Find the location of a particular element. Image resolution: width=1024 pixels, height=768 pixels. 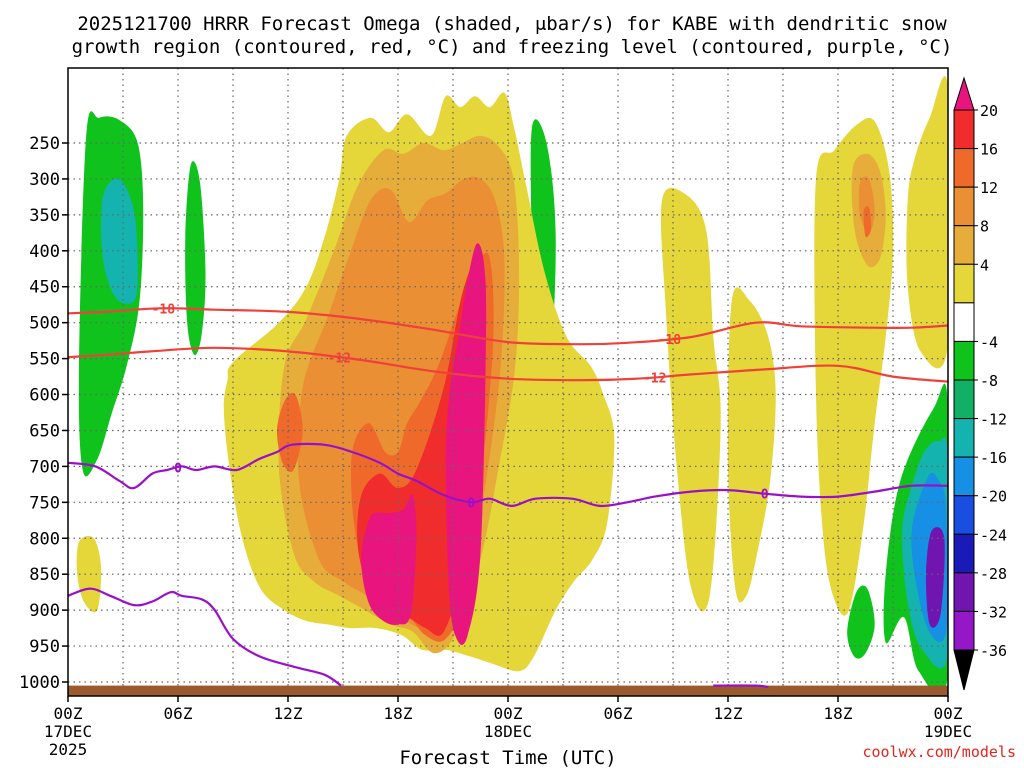

y-tick-label: 250 is located at coordinates (44, 144).